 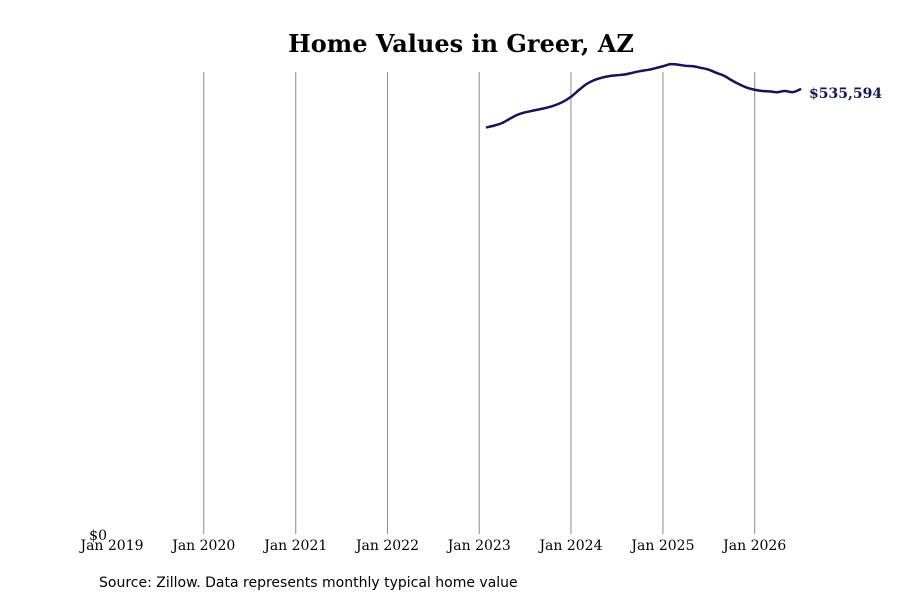 What do you see at coordinates (753, 546) in the screenshot?
I see `x-tick-label: Jan 2026` at bounding box center [753, 546].